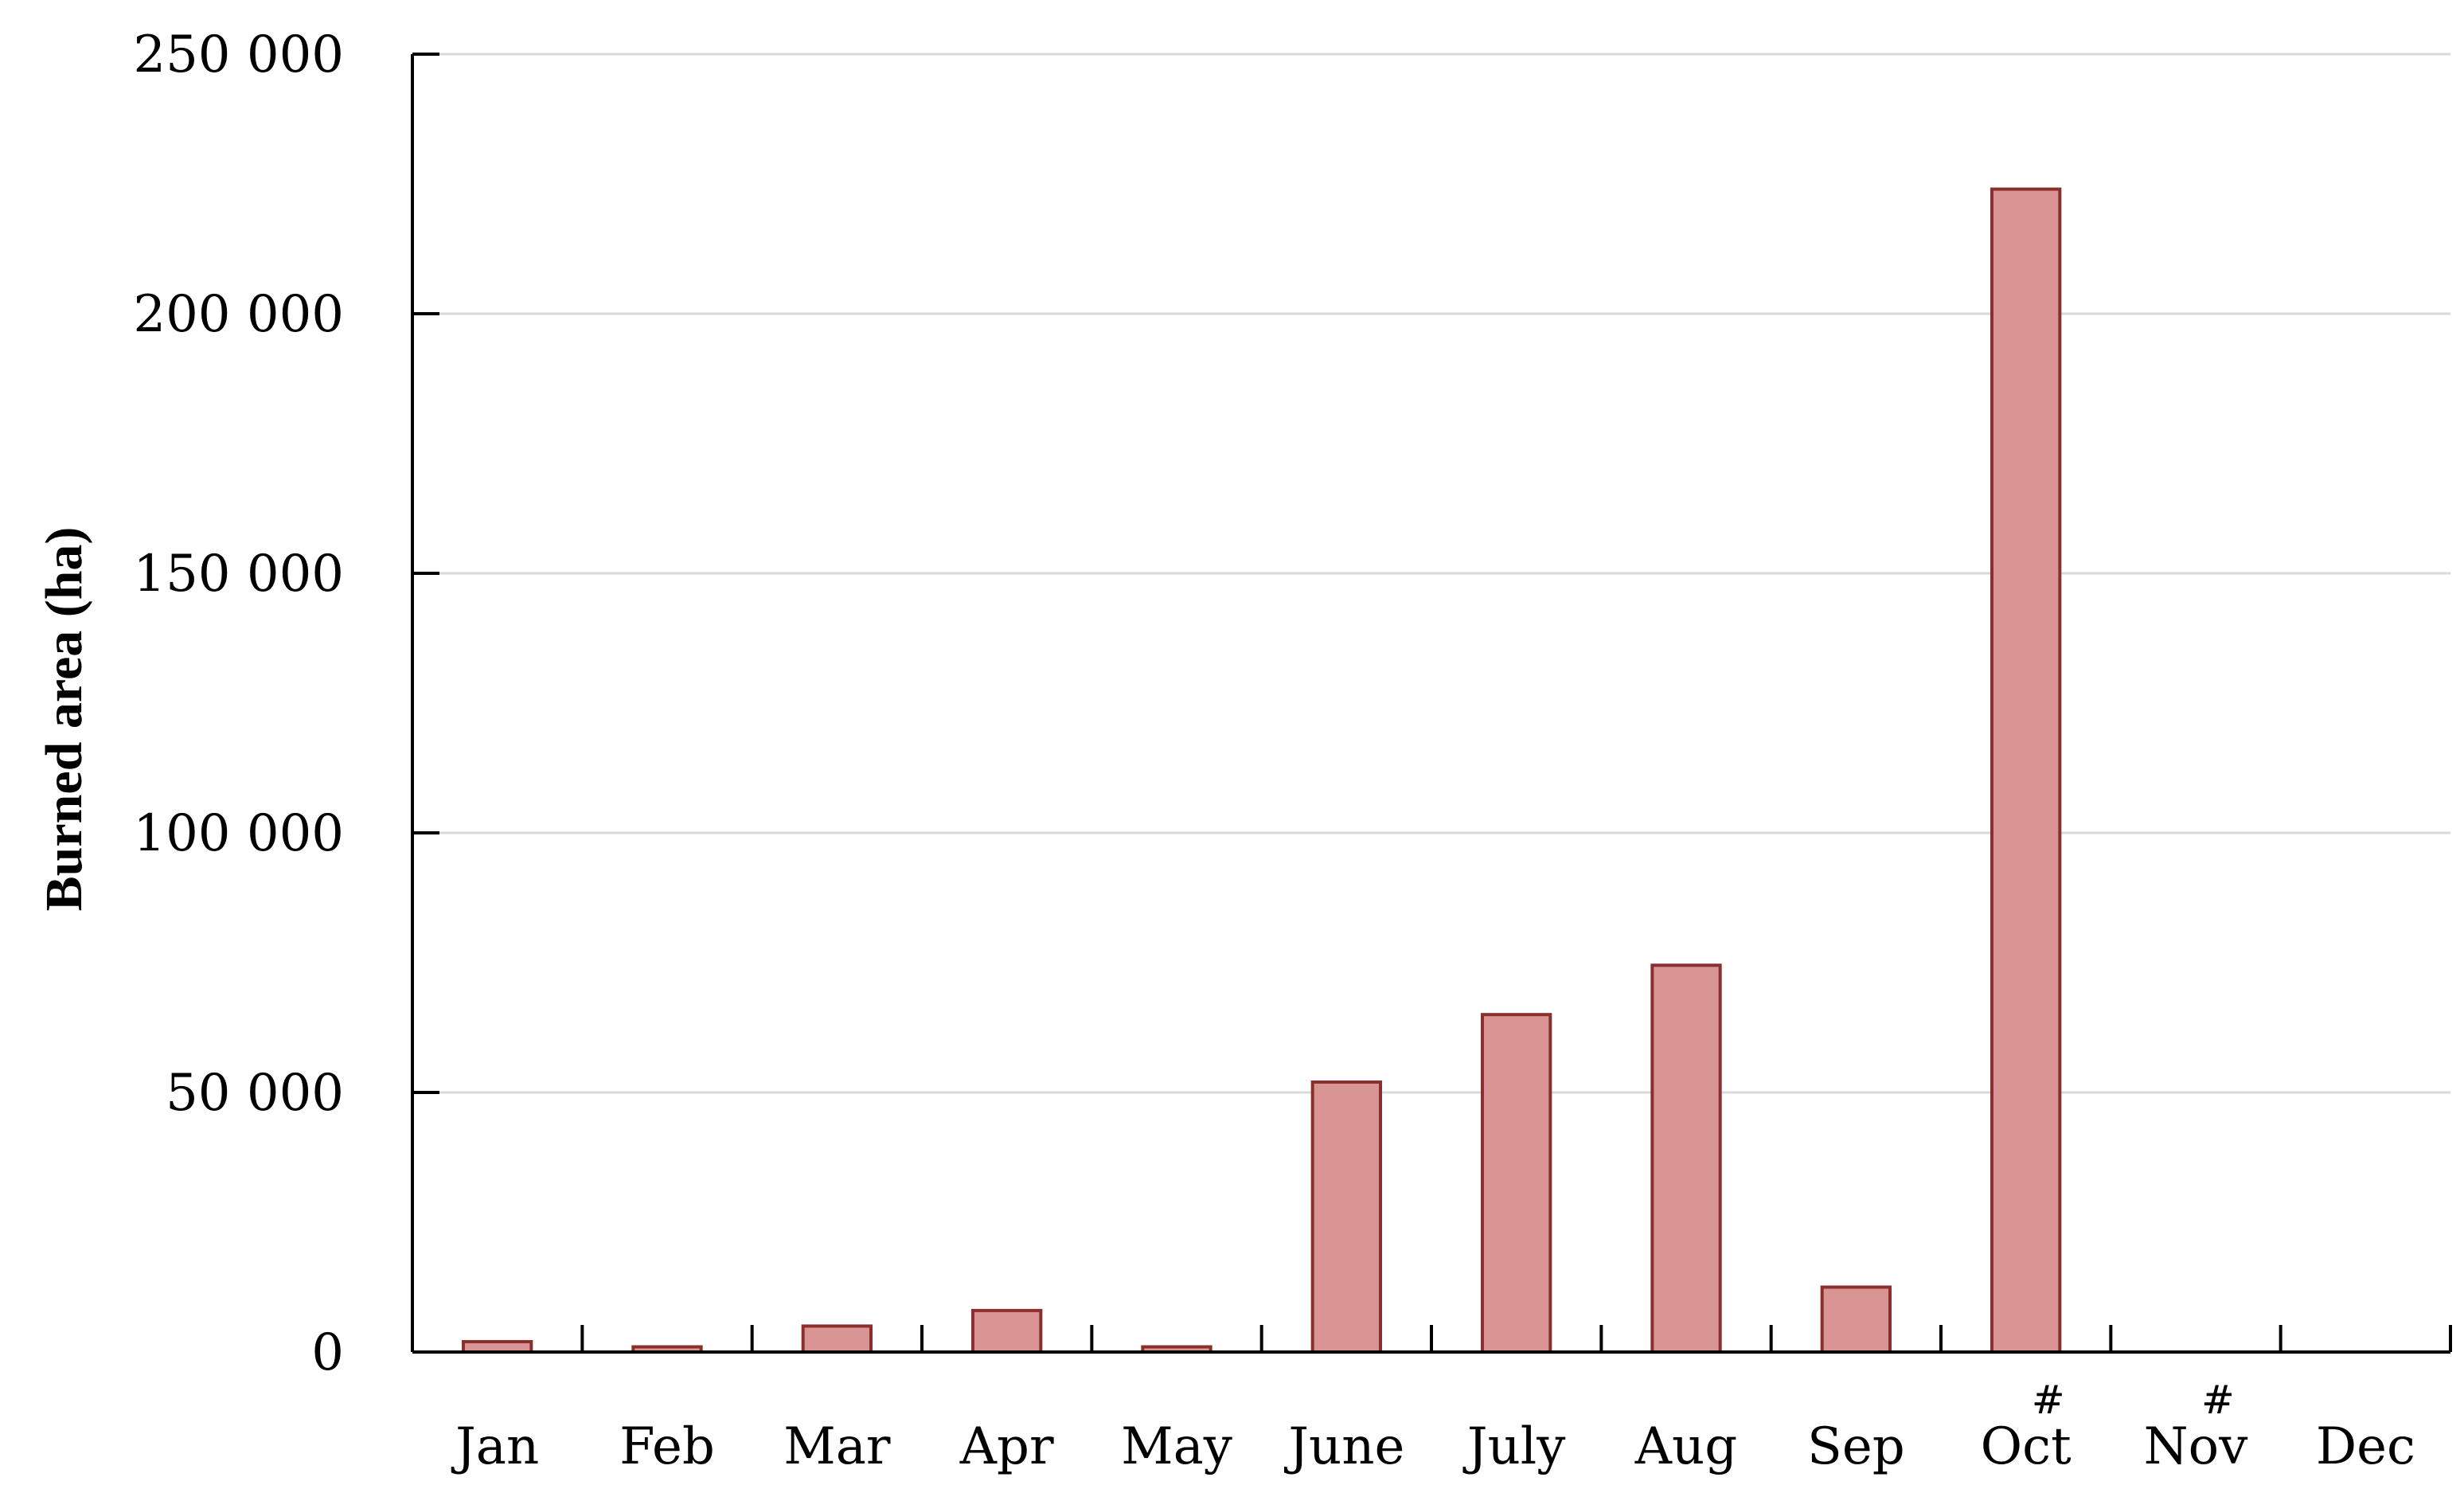  I want to click on x-tick-label-jan: Jan, so click(495, 1446).